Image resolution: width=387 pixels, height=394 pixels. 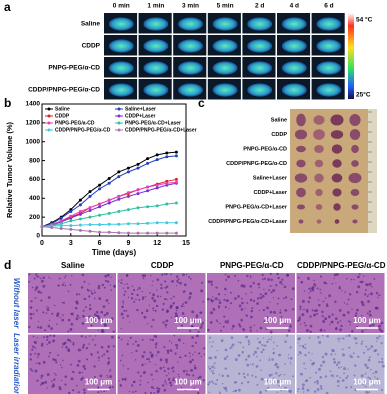 What do you see at coordinates (252, 265) in the screenshot?
I see `column-header: PNPG-PEG/α-CD` at bounding box center [252, 265].